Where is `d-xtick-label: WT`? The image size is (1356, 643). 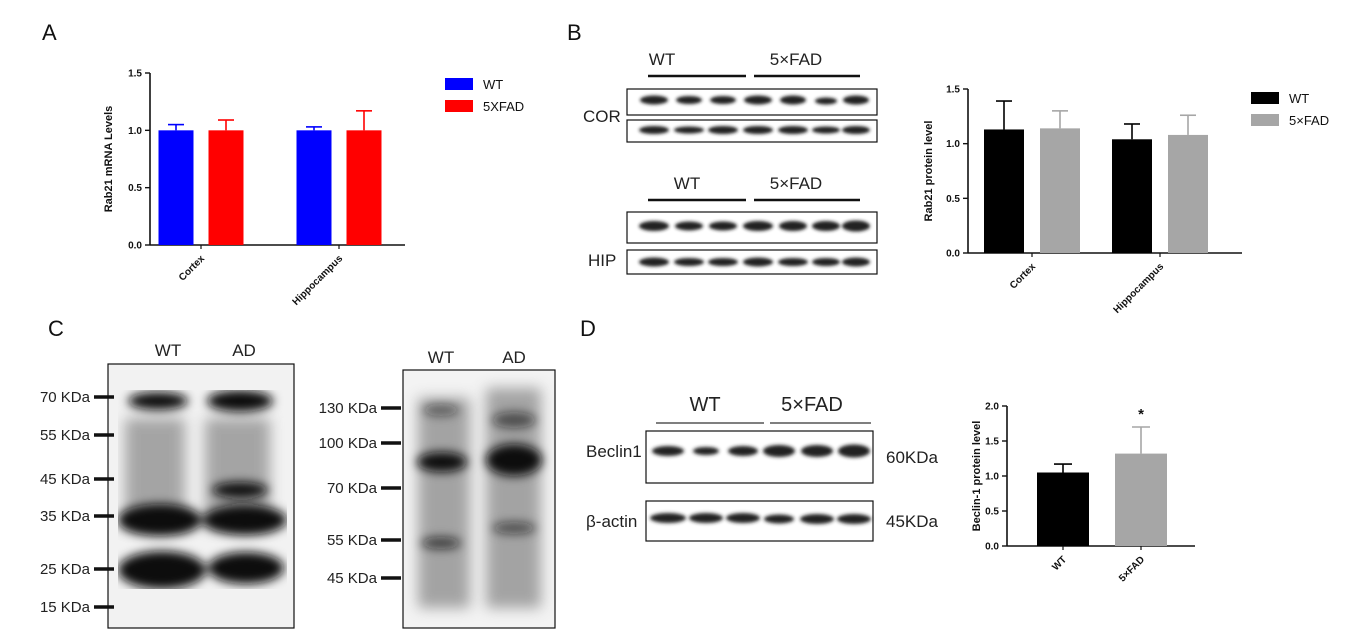
d-xtick-label: WT is located at coordinates (1059, 563).